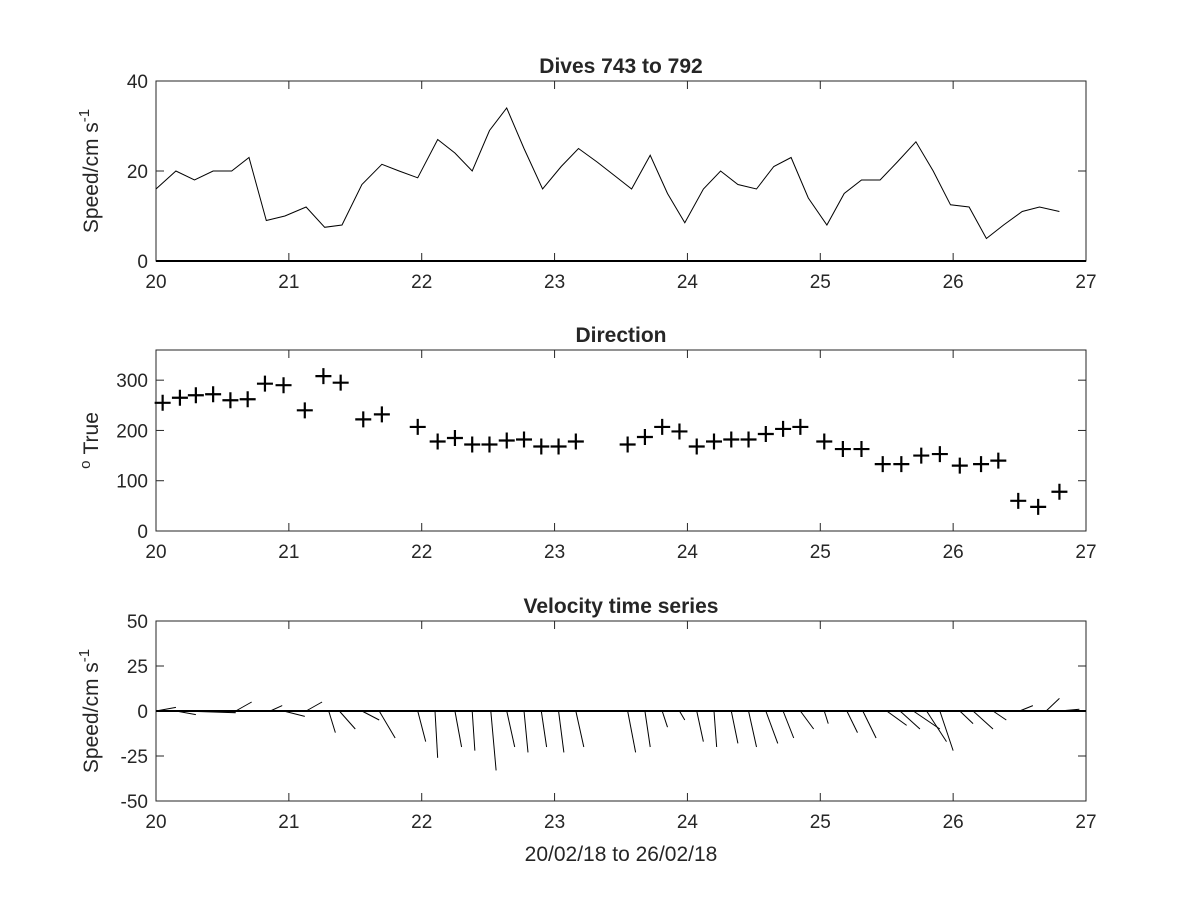  Describe the element at coordinates (155, 822) in the screenshot. I see `x-tick-label: 20` at that location.